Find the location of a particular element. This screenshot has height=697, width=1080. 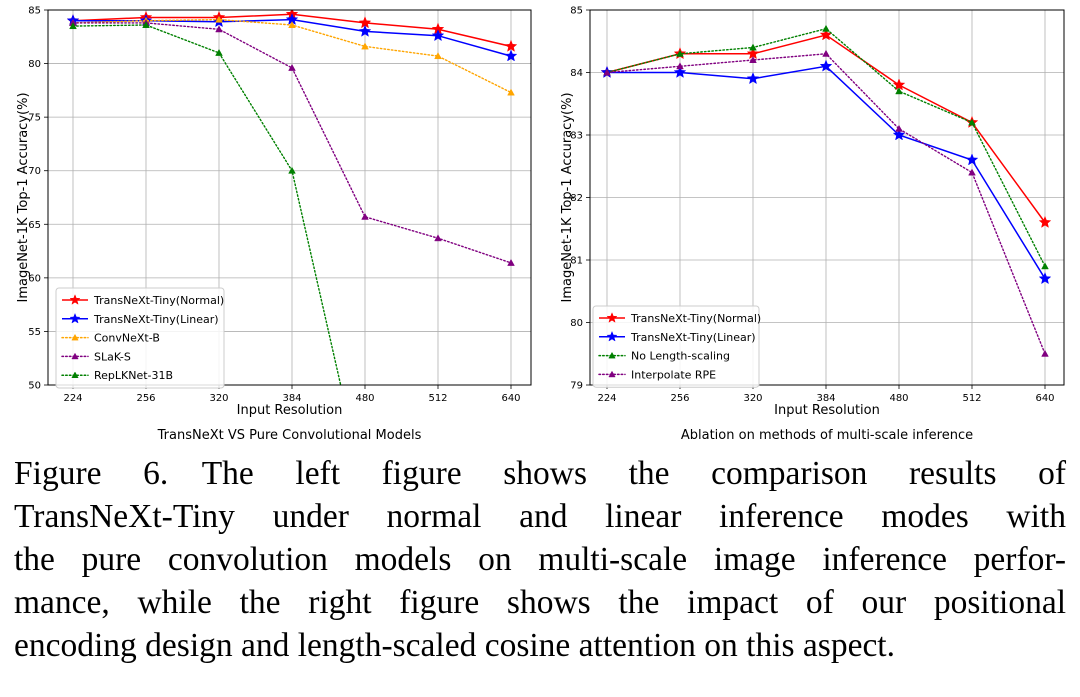

left-legend-label-transnext-tiny-linear: TransNeXt-Tiny(Linear) is located at coordinates (156, 319).